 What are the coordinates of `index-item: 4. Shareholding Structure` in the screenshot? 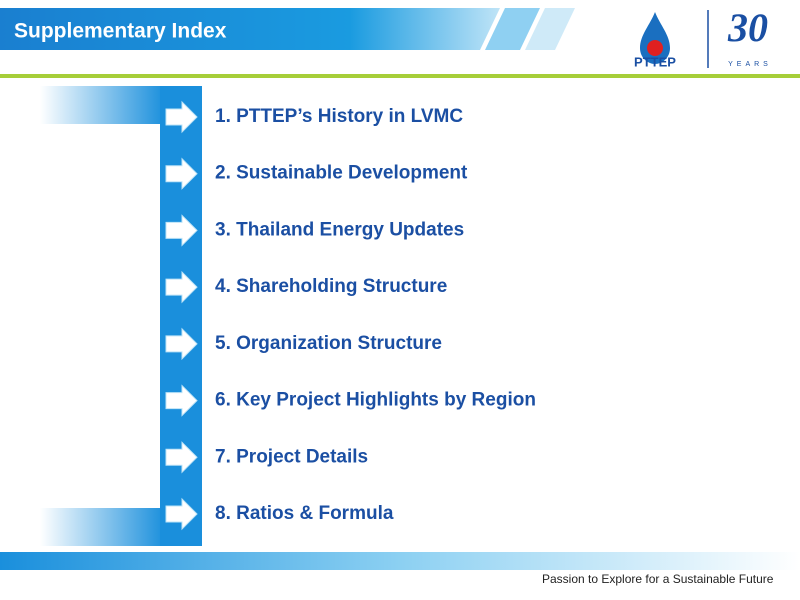 It's located at (331, 286).